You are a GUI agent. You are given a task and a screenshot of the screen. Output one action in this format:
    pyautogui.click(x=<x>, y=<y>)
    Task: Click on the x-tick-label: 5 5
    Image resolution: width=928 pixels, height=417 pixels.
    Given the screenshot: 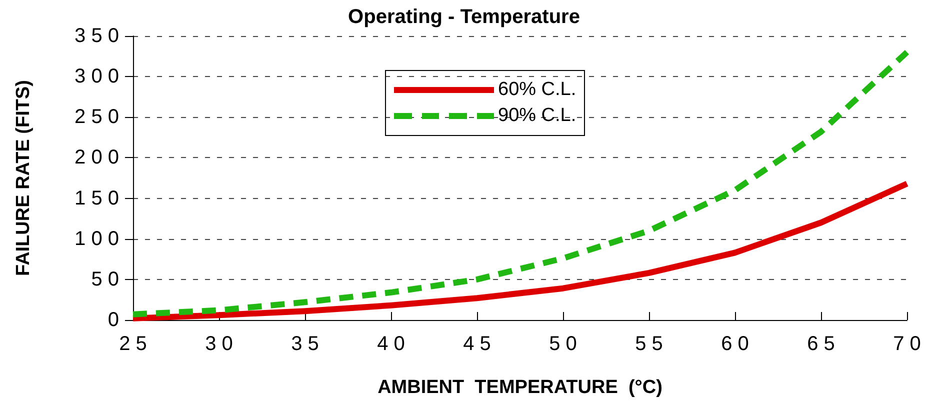 What is the action you would take?
    pyautogui.click(x=649, y=344)
    